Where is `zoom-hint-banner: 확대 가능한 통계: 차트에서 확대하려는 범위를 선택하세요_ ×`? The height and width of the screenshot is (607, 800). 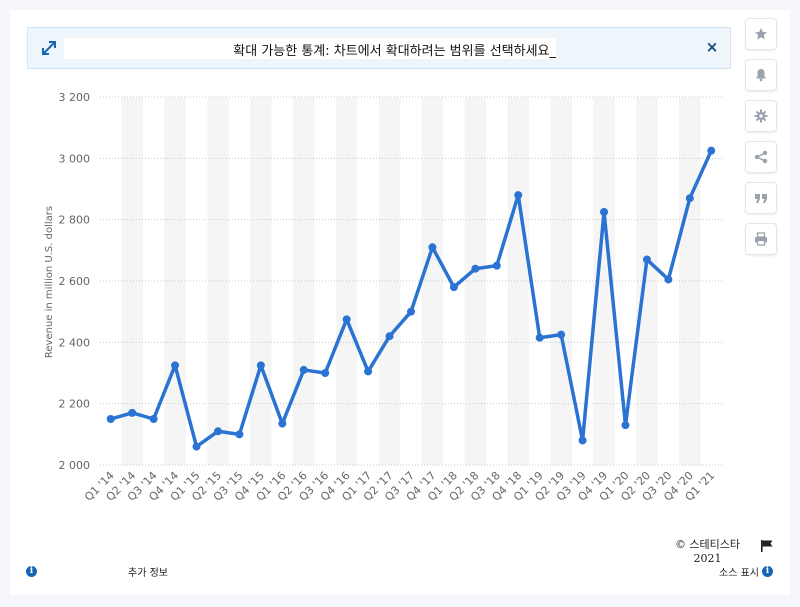 zoom-hint-banner: 확대 가능한 통계: 차트에서 확대하려는 범위를 선택하세요_ × is located at coordinates (379, 48).